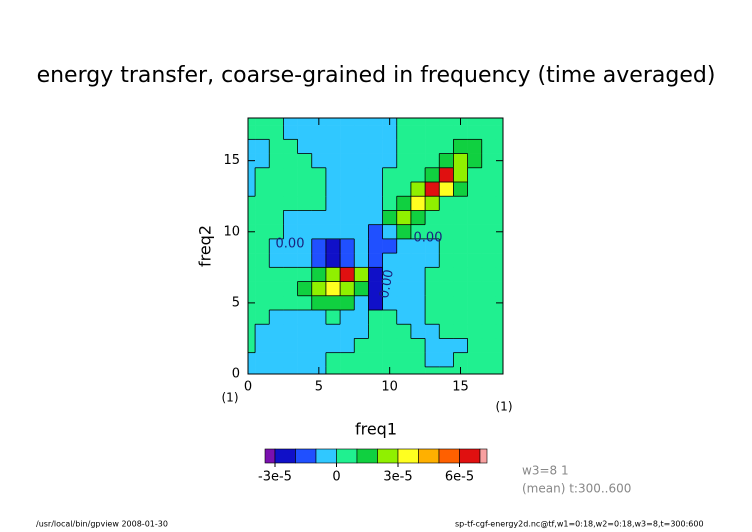 The height and width of the screenshot is (532, 752). Describe the element at coordinates (376, 429) in the screenshot. I see `x-axis-label: freq1` at that location.